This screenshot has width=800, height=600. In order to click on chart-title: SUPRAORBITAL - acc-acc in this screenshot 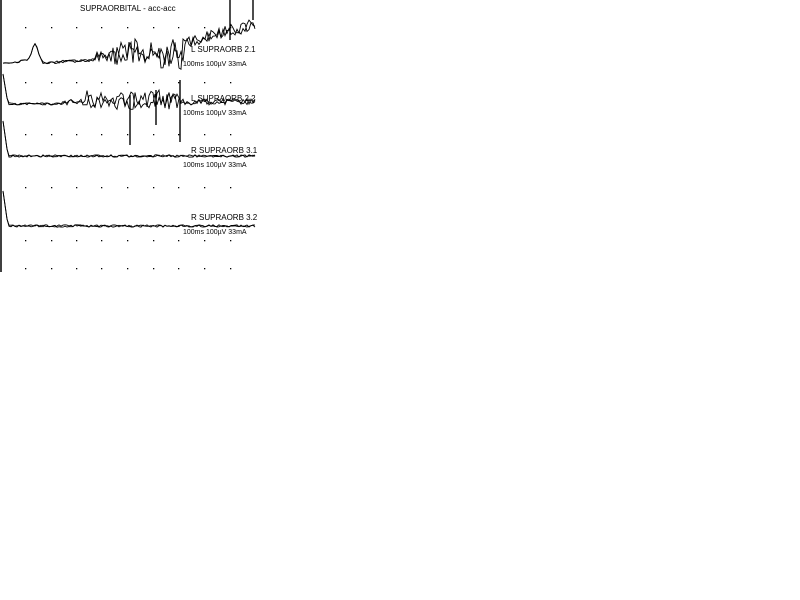, I will do `click(128, 8)`.